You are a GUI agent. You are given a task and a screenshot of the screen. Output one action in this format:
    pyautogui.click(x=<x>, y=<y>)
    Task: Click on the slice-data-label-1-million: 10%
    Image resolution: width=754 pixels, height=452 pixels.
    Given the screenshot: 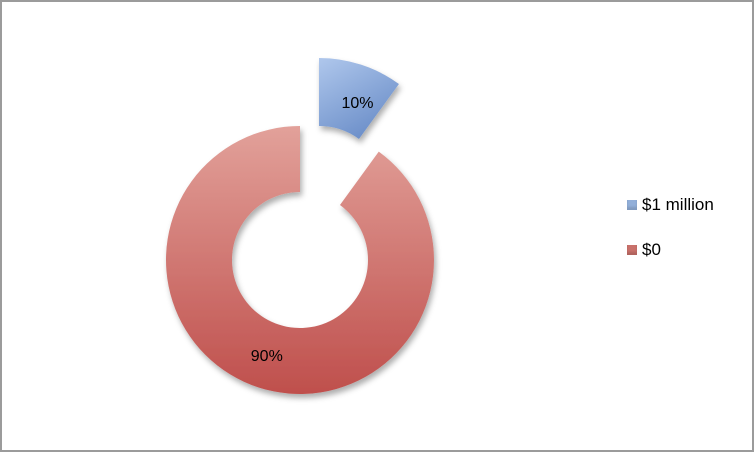 What is the action you would take?
    pyautogui.click(x=358, y=103)
    